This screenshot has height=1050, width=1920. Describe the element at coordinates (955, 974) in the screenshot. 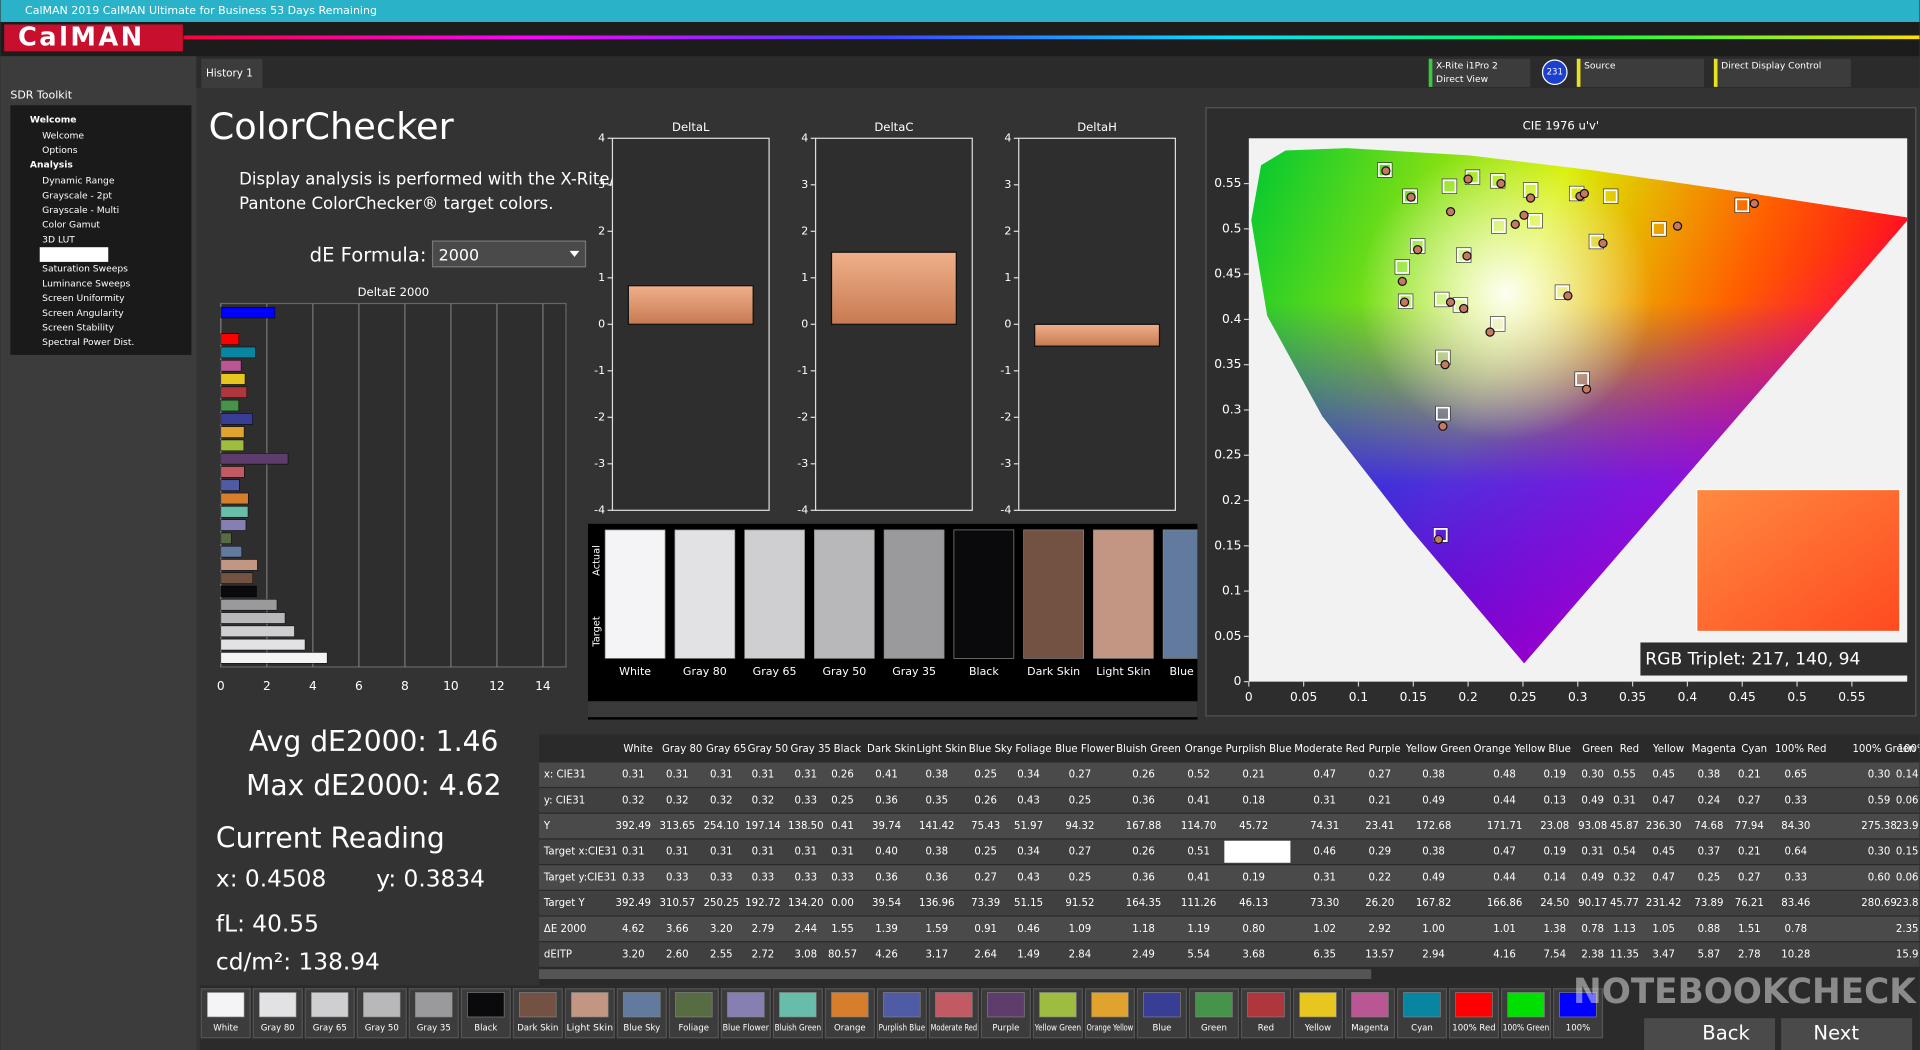

I see `table-scrollbar` at that location.